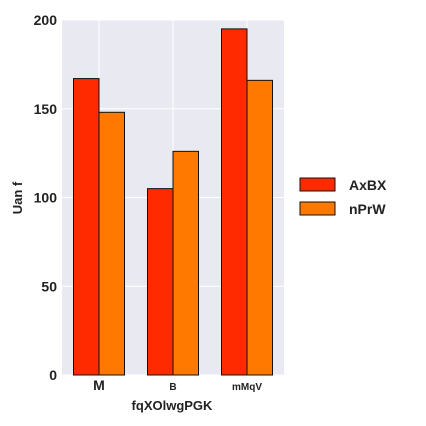 This screenshot has width=426, height=426. I want to click on y-tick-label: 100, so click(46, 198).